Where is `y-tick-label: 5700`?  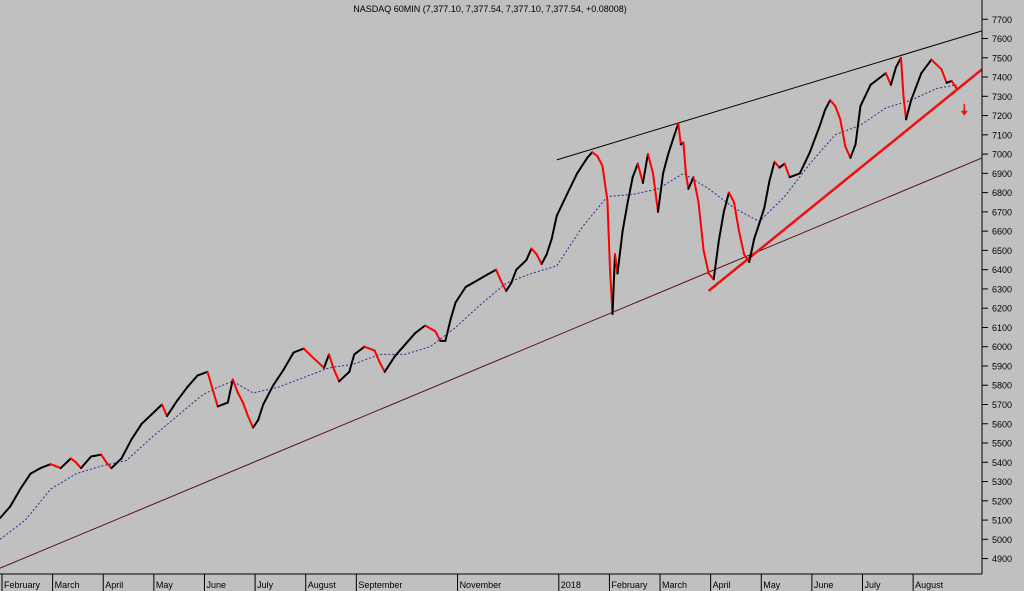
y-tick-label: 5700 is located at coordinates (1002, 405).